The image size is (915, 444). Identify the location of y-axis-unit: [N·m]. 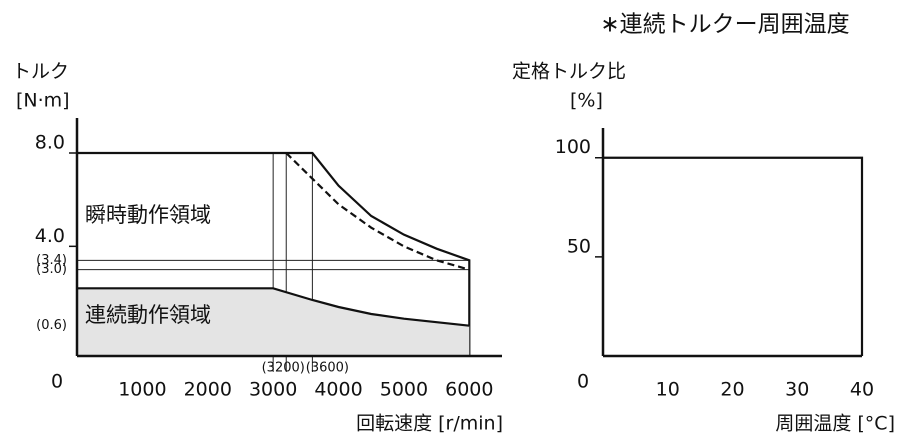
(43, 101).